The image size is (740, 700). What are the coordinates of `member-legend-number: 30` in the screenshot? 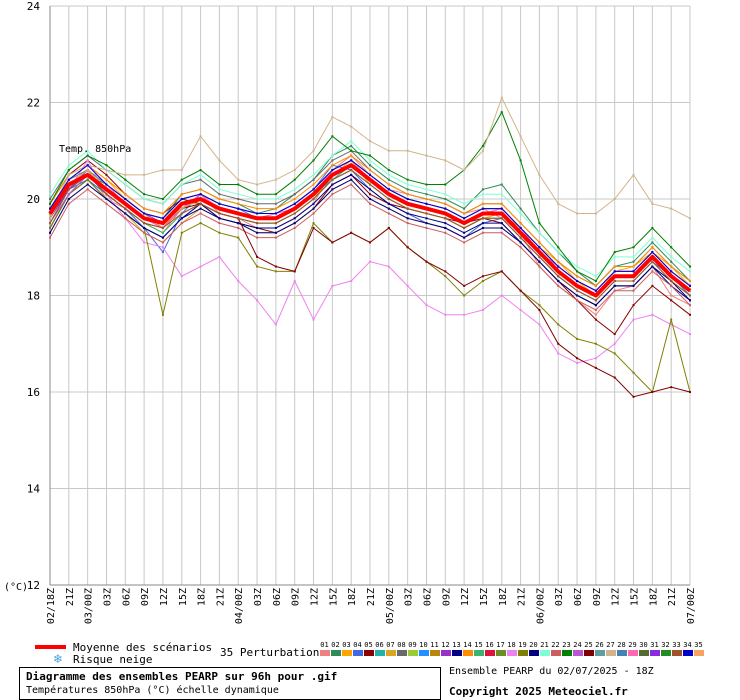 It's located at (643, 645).